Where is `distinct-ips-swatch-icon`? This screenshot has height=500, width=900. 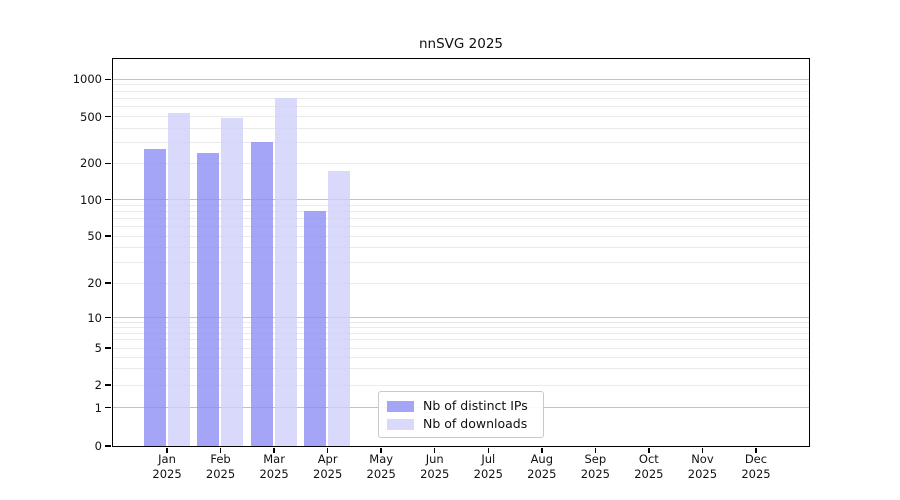
distinct-ips-swatch-icon is located at coordinates (400, 406).